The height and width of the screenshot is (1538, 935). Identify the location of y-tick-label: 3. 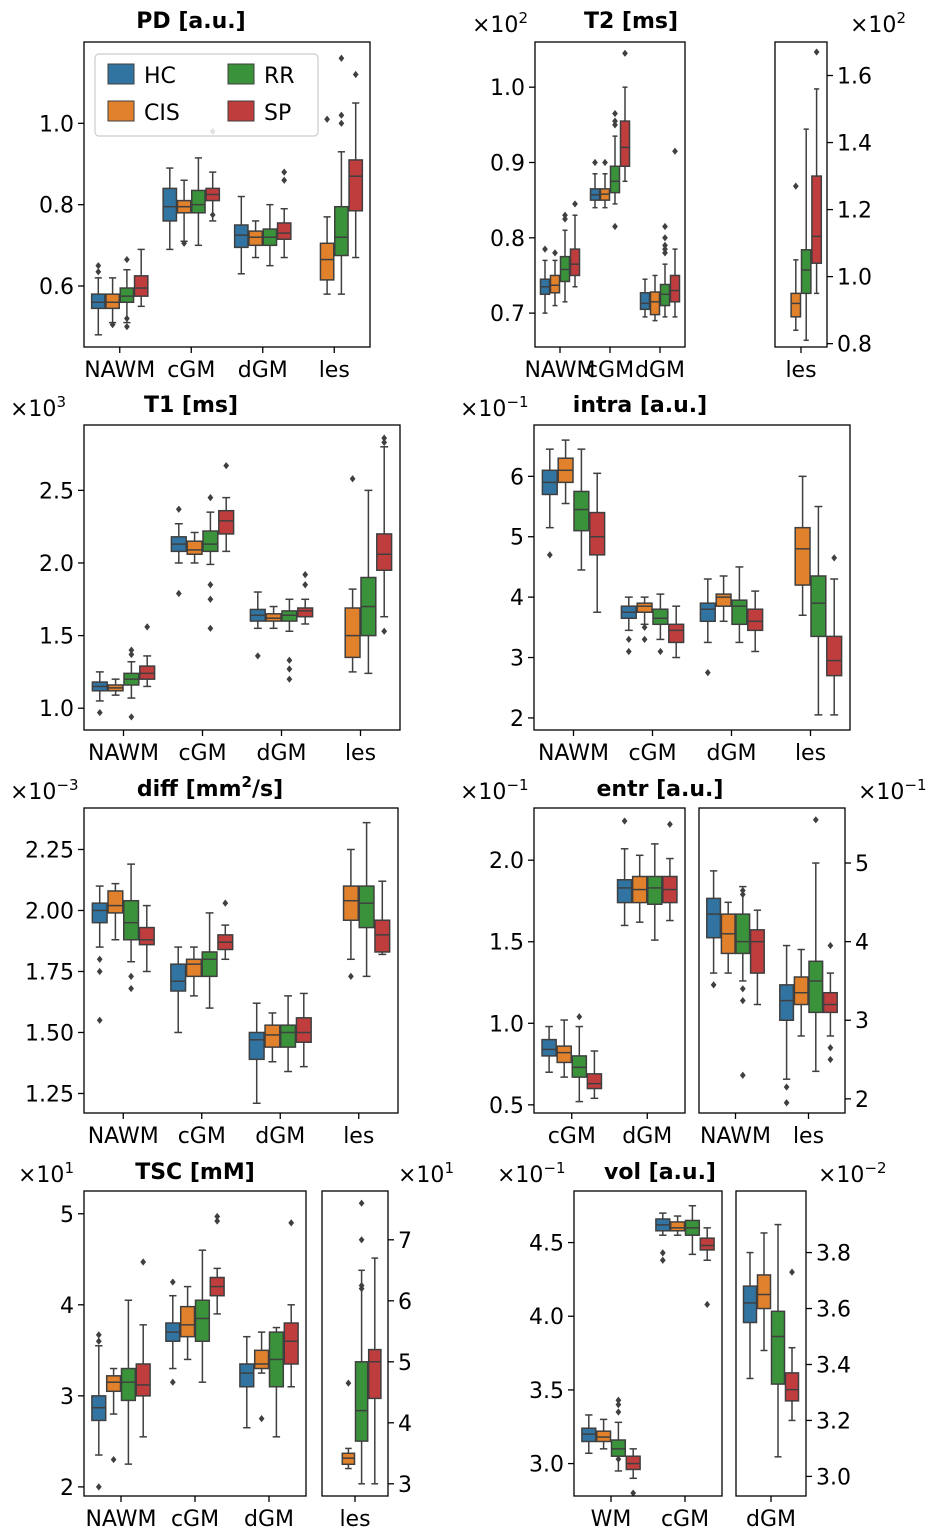
(517, 659).